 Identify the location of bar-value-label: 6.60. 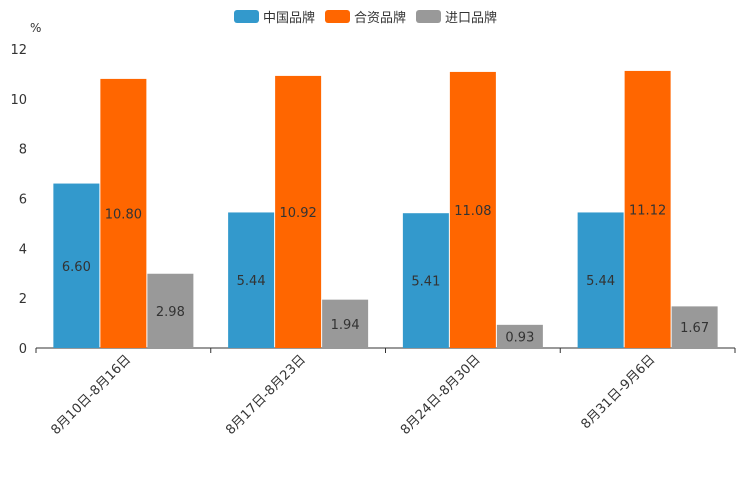
(76, 267).